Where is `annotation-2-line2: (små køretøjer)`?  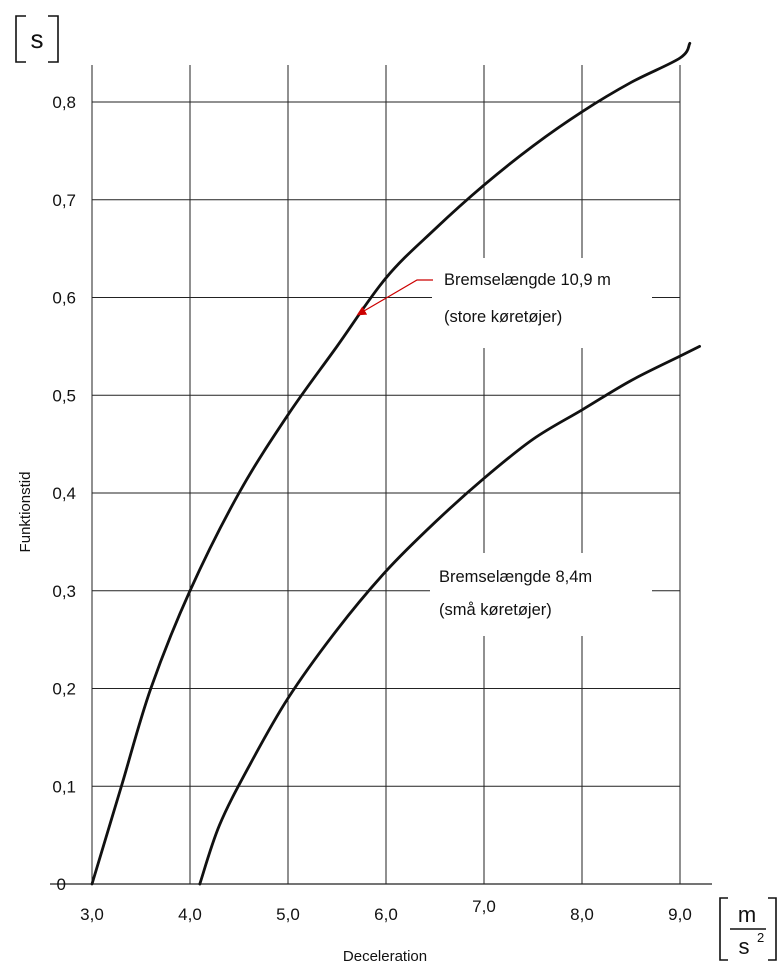
annotation-2-line2: (små køretøjer) is located at coordinates (495, 610).